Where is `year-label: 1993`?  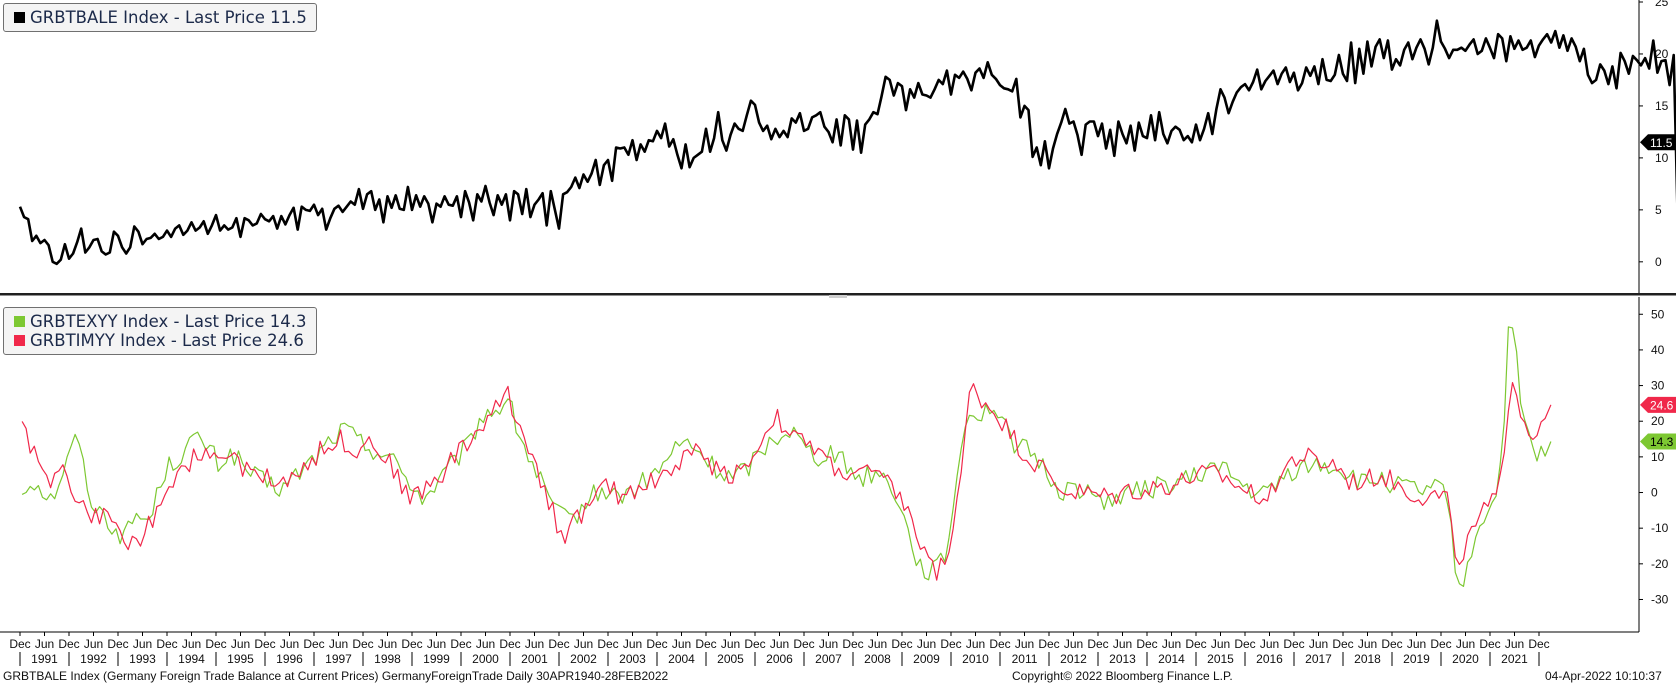
year-label: 1993 is located at coordinates (142, 659).